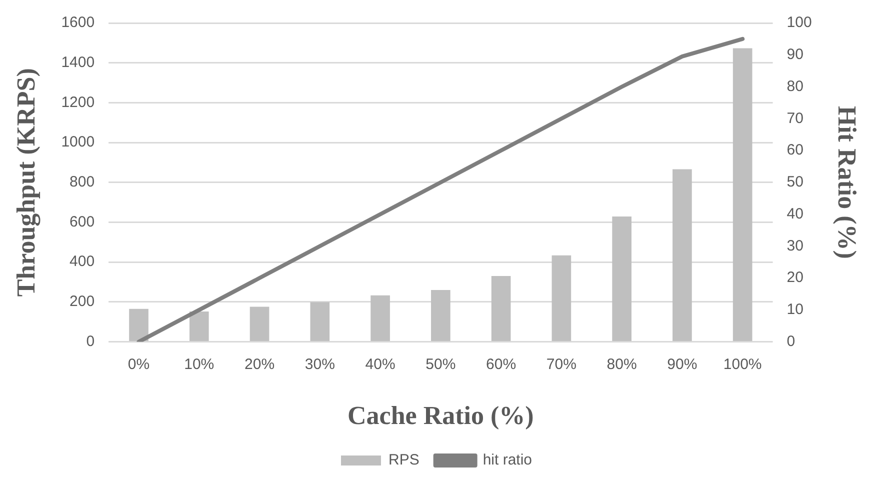 The width and height of the screenshot is (873, 488). I want to click on x-tick-label: 90%, so click(682, 364).